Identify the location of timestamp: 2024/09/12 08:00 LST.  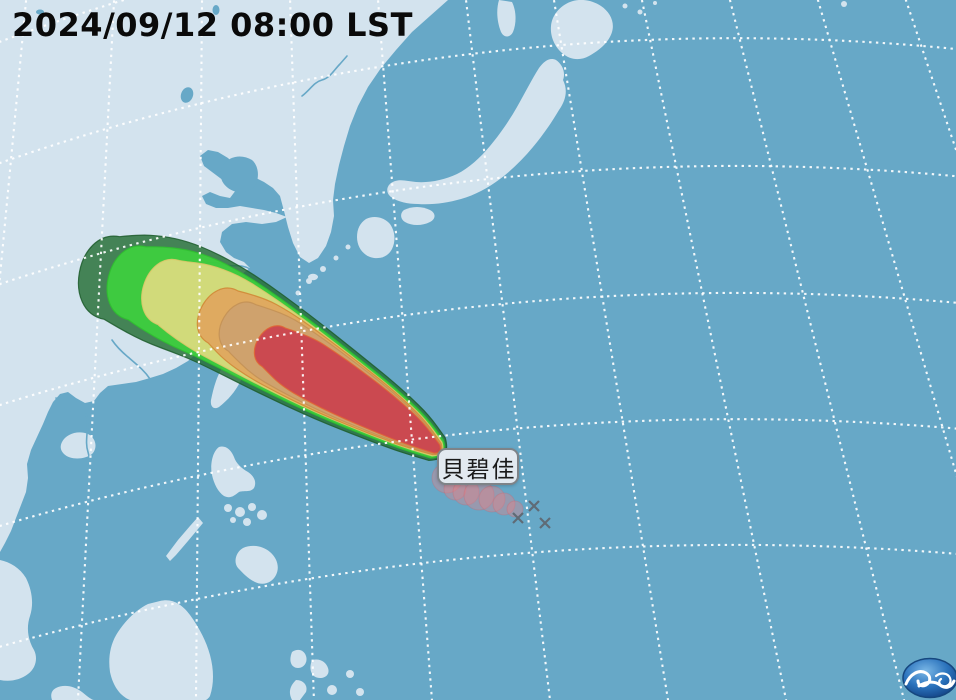
(212, 25).